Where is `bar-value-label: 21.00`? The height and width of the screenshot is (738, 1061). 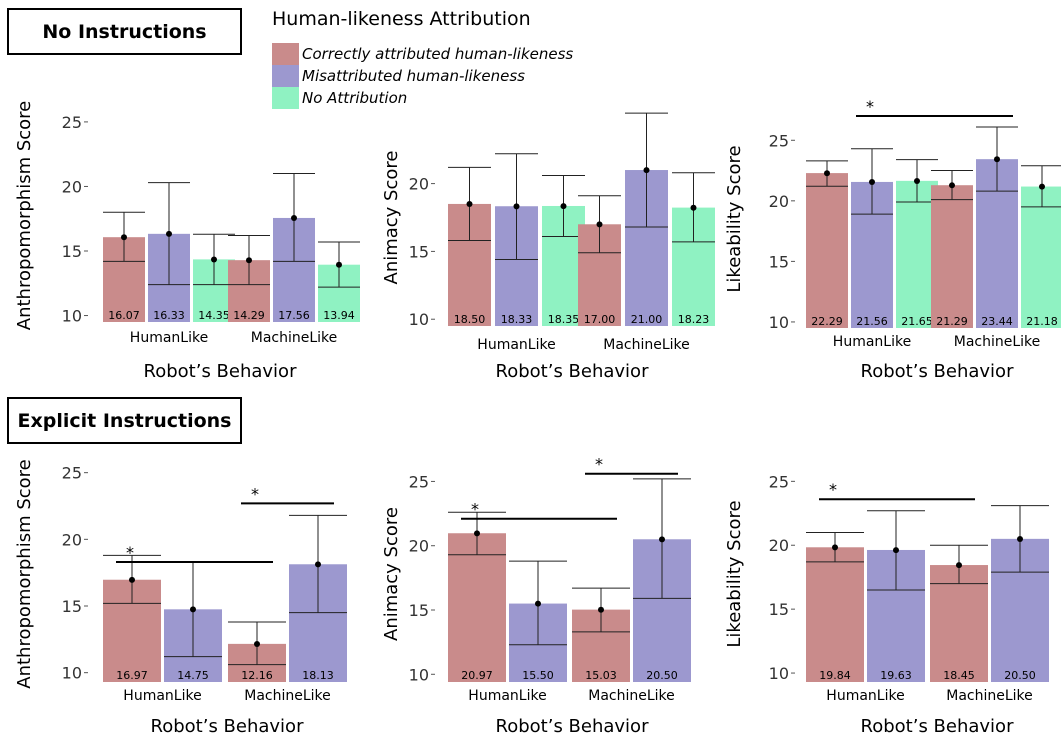 bar-value-label: 21.00 is located at coordinates (647, 319).